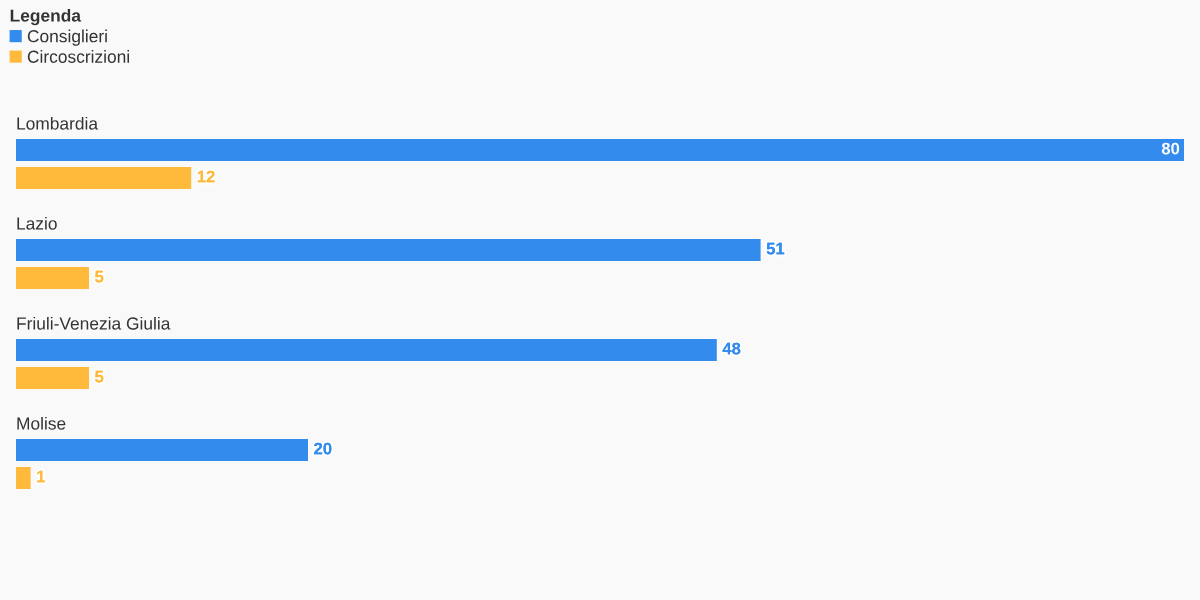 Image resolution: width=1200 pixels, height=600 pixels. What do you see at coordinates (94, 323) in the screenshot?
I see `y-tick-label: Friuli-Venezia Giulia` at bounding box center [94, 323].